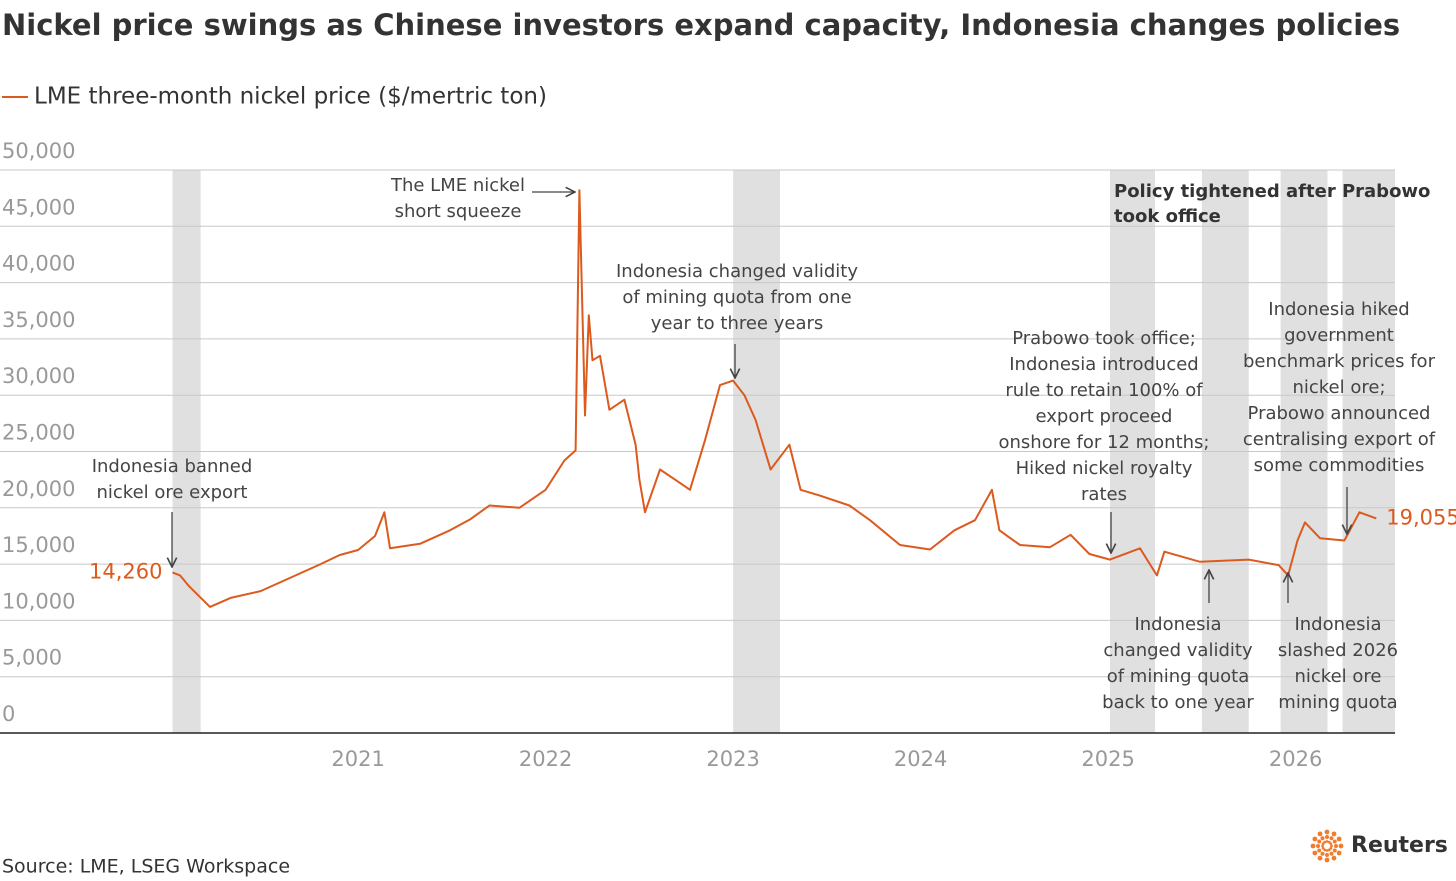  I want to click on annotation: export proceed, so click(1104, 416).